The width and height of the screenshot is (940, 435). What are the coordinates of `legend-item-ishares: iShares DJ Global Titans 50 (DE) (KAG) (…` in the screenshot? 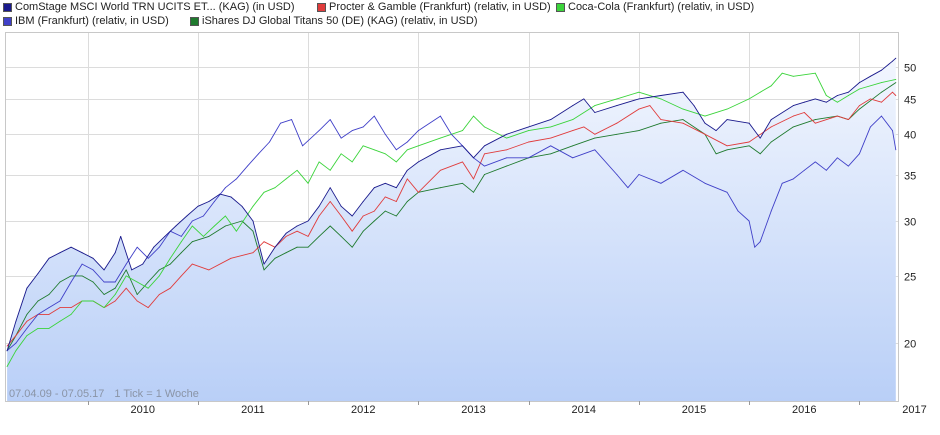 It's located at (333, 21).